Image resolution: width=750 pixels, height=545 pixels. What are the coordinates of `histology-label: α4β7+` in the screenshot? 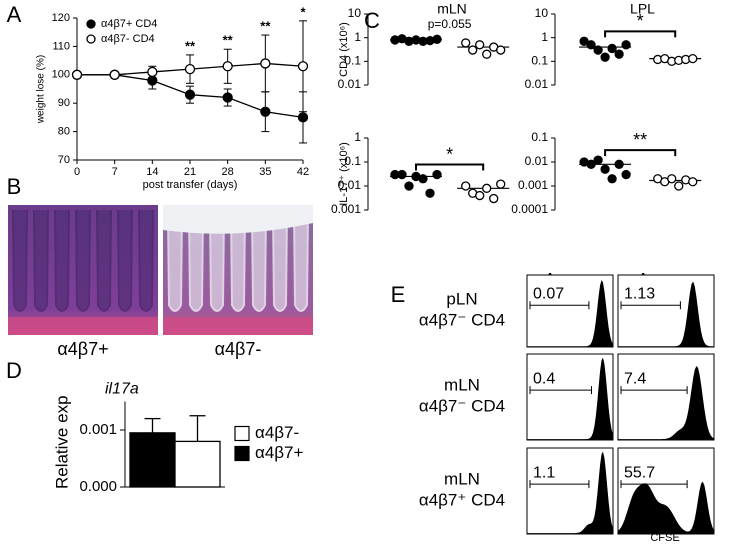 It's located at (82, 349).